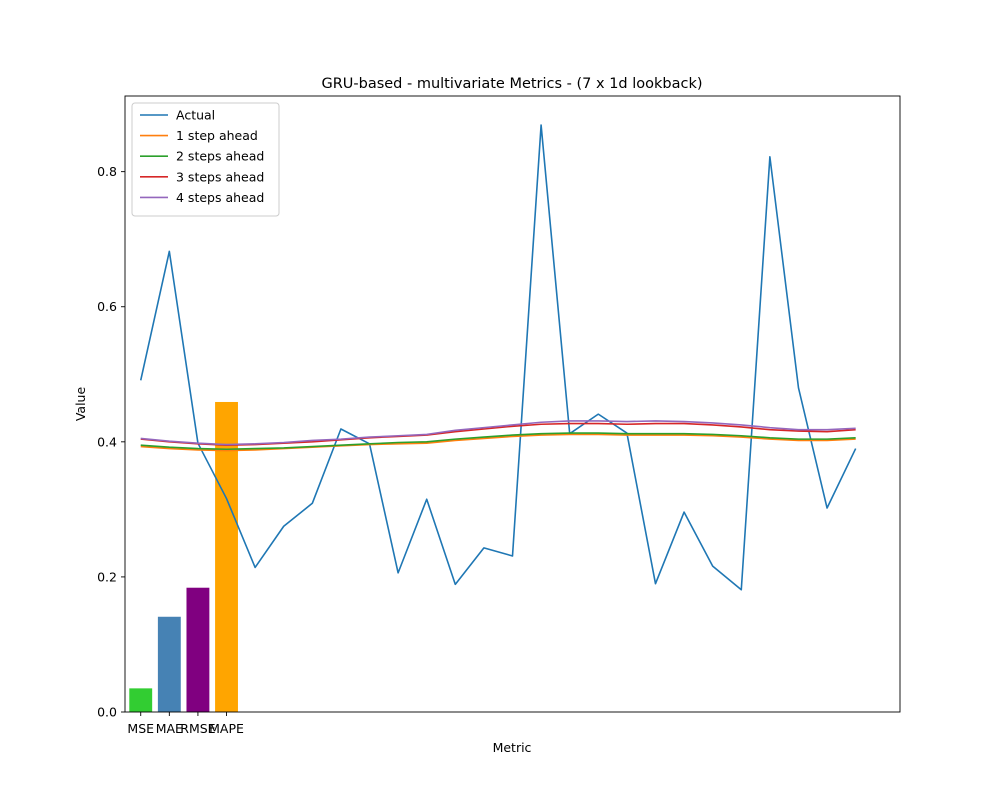 The height and width of the screenshot is (804, 1000). Describe the element at coordinates (226, 728) in the screenshot. I see `x-tick-label: MAPE` at that location.